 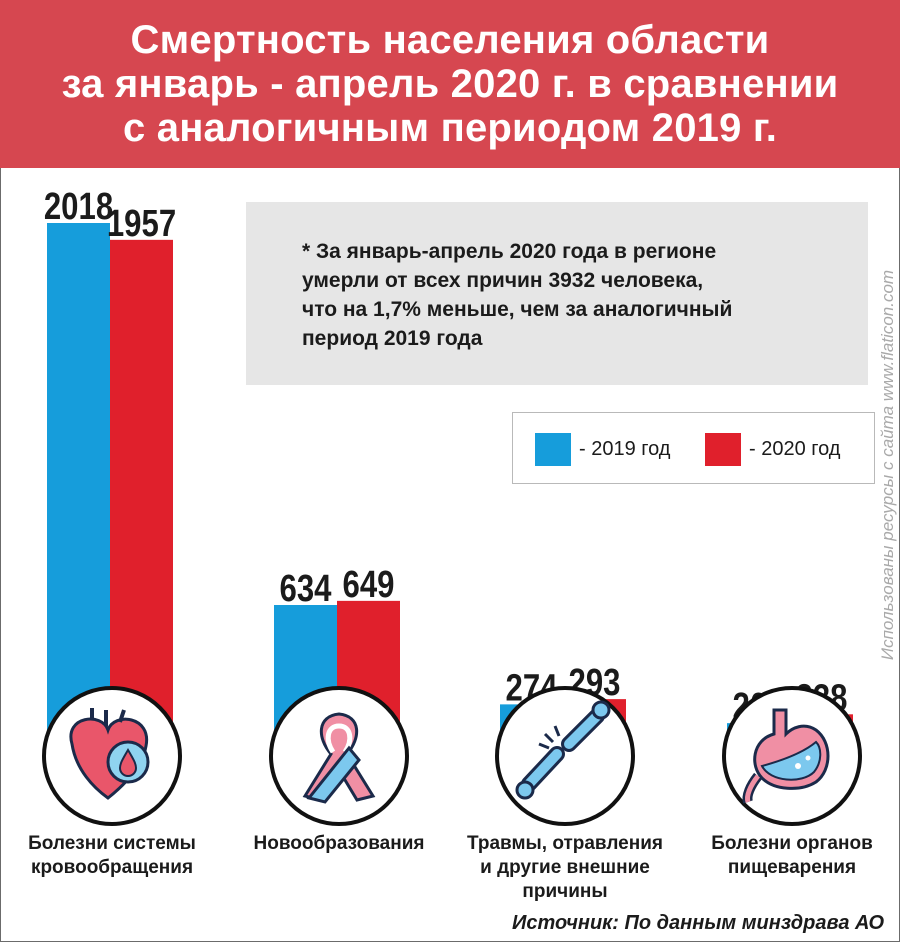 I want to click on note-line-1: * За январь-апрель 2020 года в регионе, so click(x=509, y=251).